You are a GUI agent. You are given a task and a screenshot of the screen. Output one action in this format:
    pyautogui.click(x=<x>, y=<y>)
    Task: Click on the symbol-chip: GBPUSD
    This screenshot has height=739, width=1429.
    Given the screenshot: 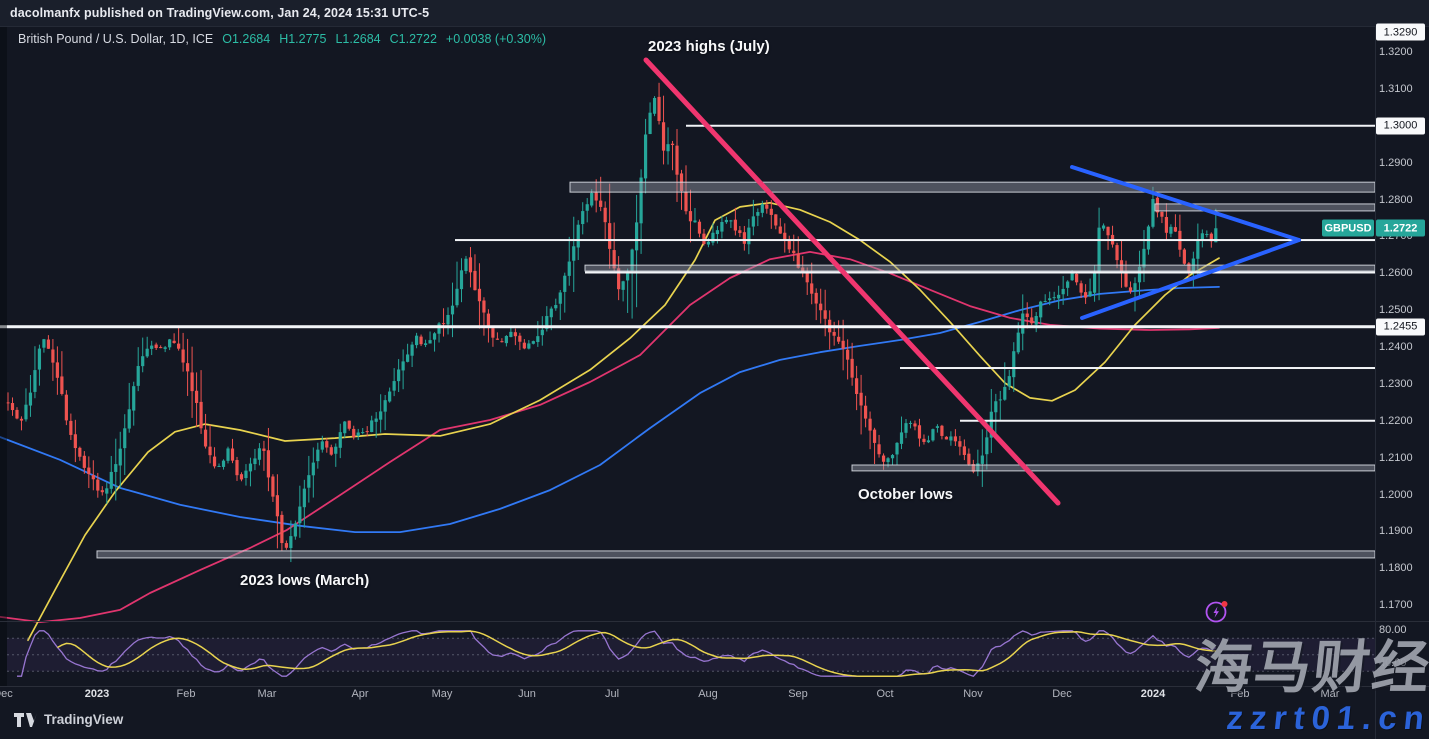 What is the action you would take?
    pyautogui.click(x=1348, y=228)
    